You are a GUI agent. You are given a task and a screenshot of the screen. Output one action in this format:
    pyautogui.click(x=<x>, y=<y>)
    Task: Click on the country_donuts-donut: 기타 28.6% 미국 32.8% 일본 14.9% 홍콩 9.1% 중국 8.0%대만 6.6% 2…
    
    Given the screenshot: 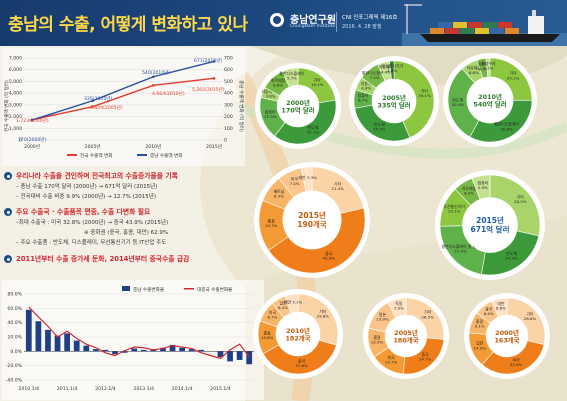 What is the action you would take?
    pyautogui.click(x=507, y=336)
    